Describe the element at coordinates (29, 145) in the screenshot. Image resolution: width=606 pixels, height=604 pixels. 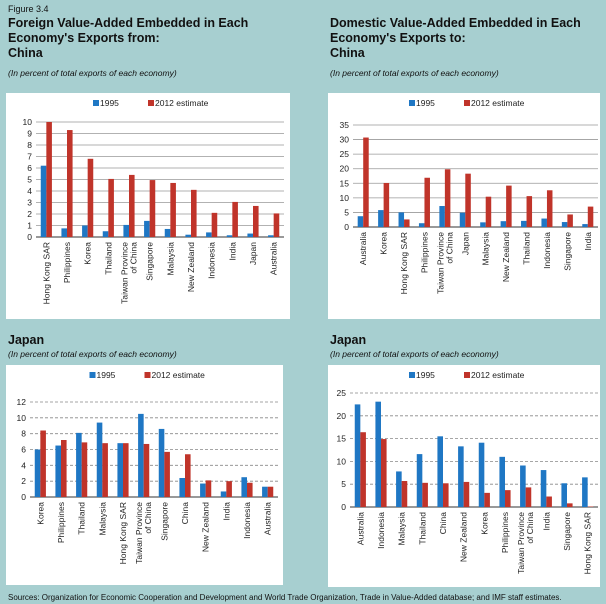
I see `y-tick-label: 8` at that location.